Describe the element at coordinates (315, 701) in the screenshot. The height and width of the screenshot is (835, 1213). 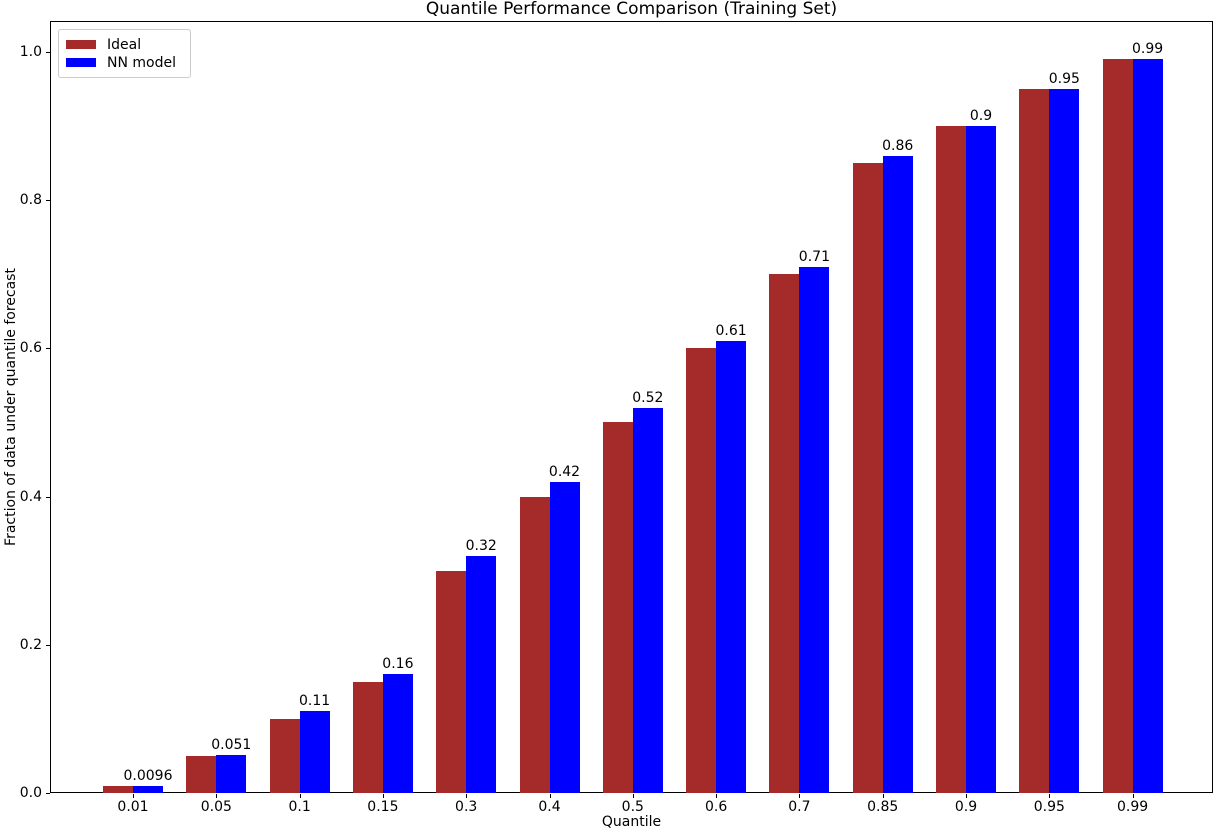
I see `bar-value-label: 0.11` at that location.